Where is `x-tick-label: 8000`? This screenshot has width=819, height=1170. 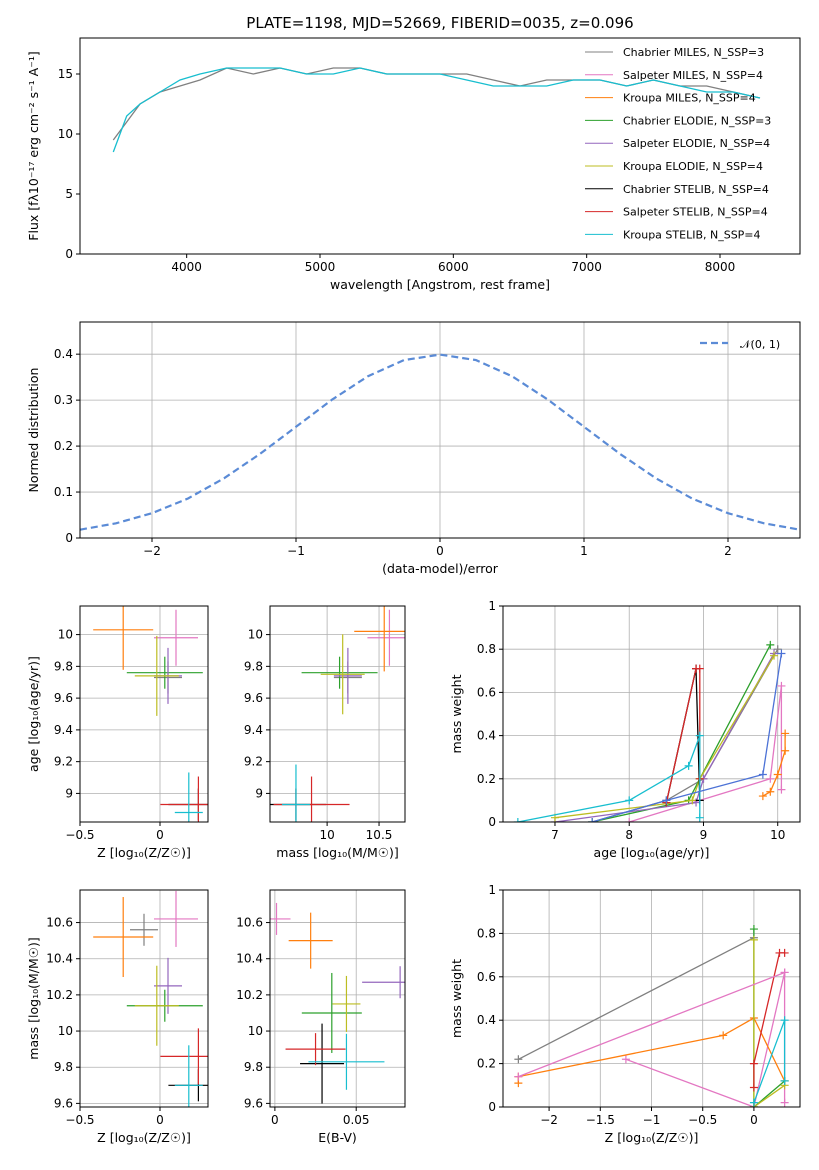 x-tick-label: 8000 is located at coordinates (720, 267).